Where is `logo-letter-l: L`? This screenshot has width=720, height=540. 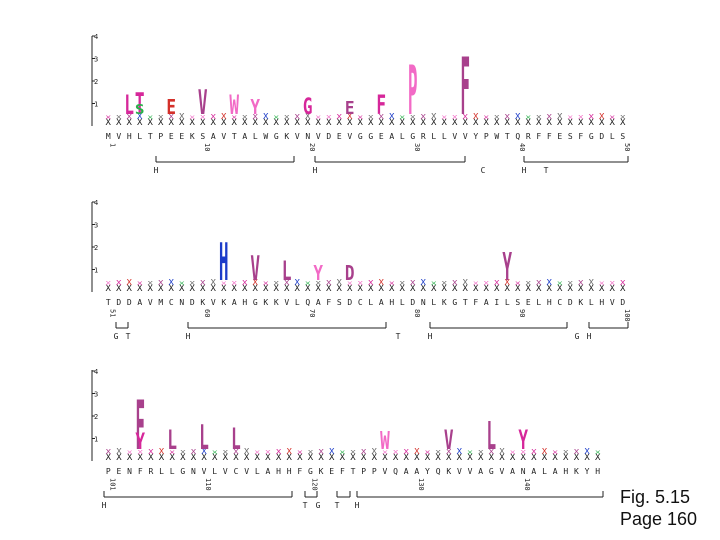 logo-letter-l: L is located at coordinates (287, 272).